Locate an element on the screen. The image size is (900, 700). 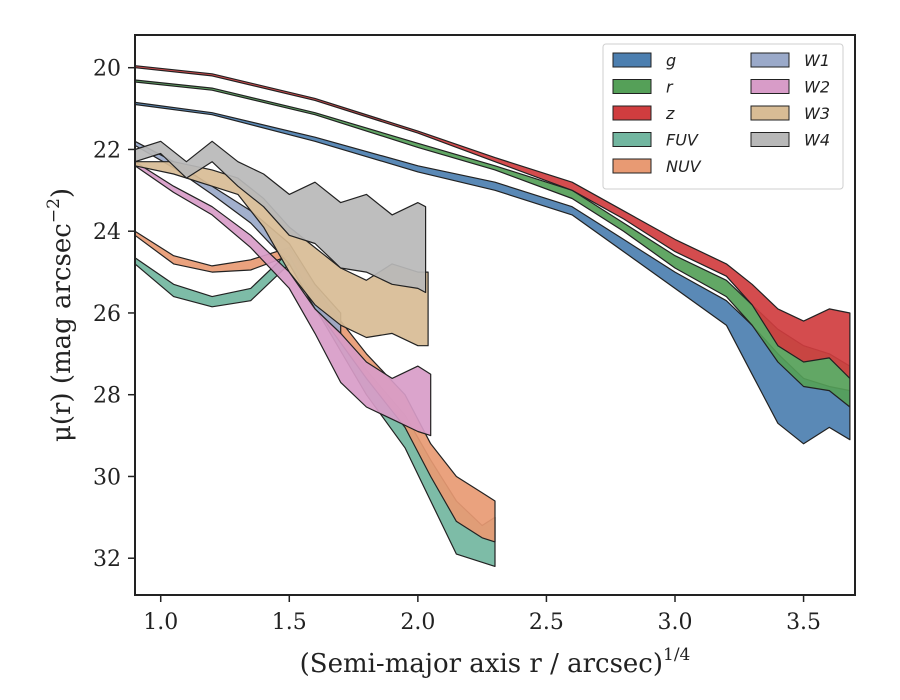
legend-swatch-nuv is located at coordinates (632, 166).